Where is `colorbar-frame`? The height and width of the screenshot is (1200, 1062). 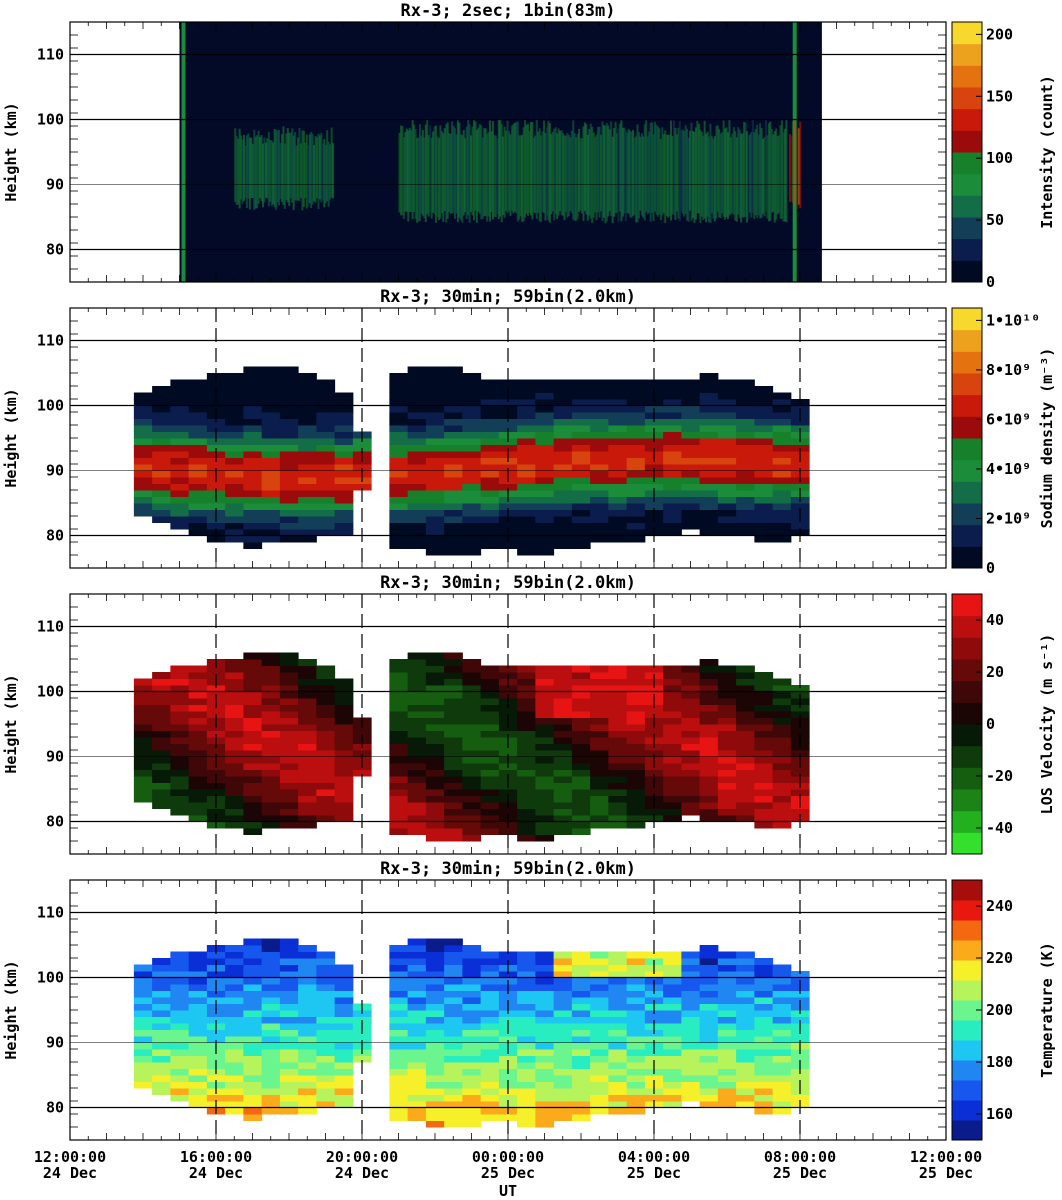 colorbar-frame is located at coordinates (967, 152).